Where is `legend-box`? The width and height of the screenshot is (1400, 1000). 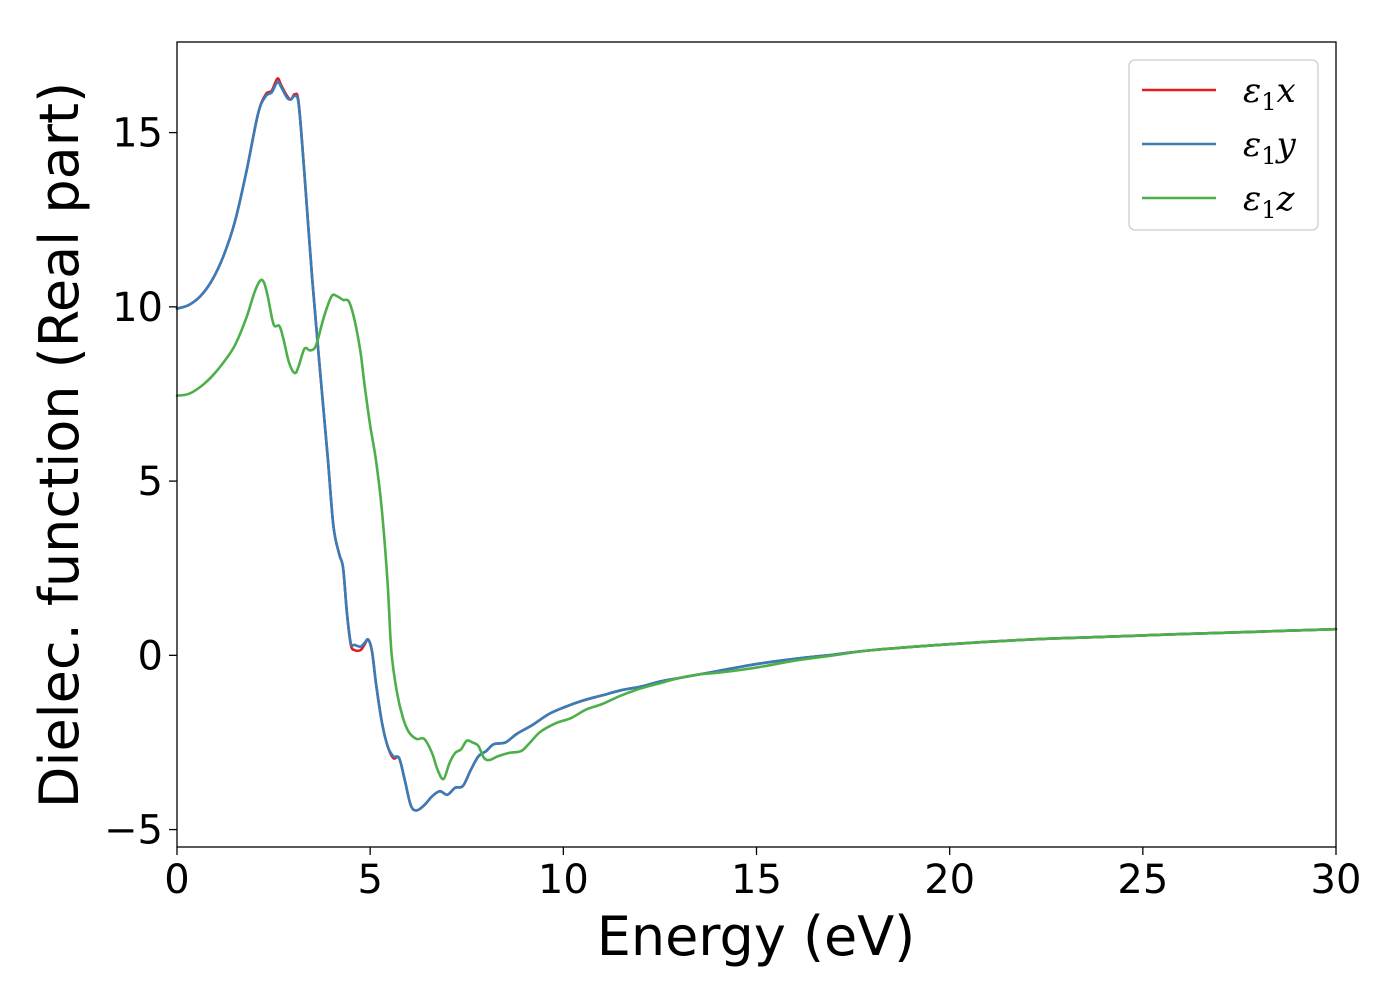
legend-box is located at coordinates (1223, 145).